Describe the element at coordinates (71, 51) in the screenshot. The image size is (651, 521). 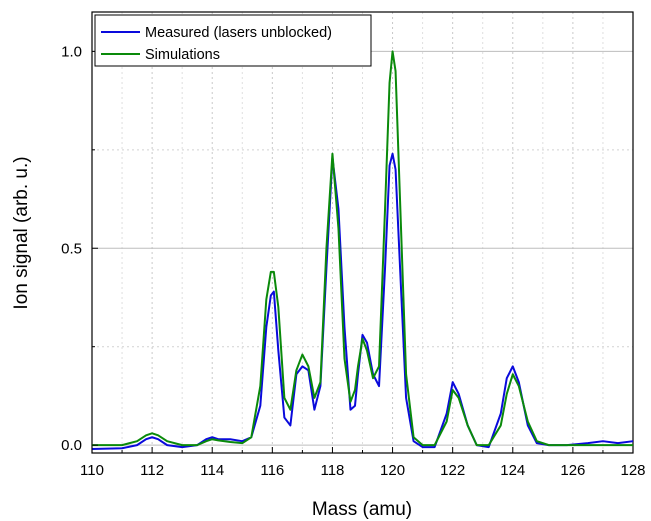
I see `y-tick-label: 1.0` at that location.